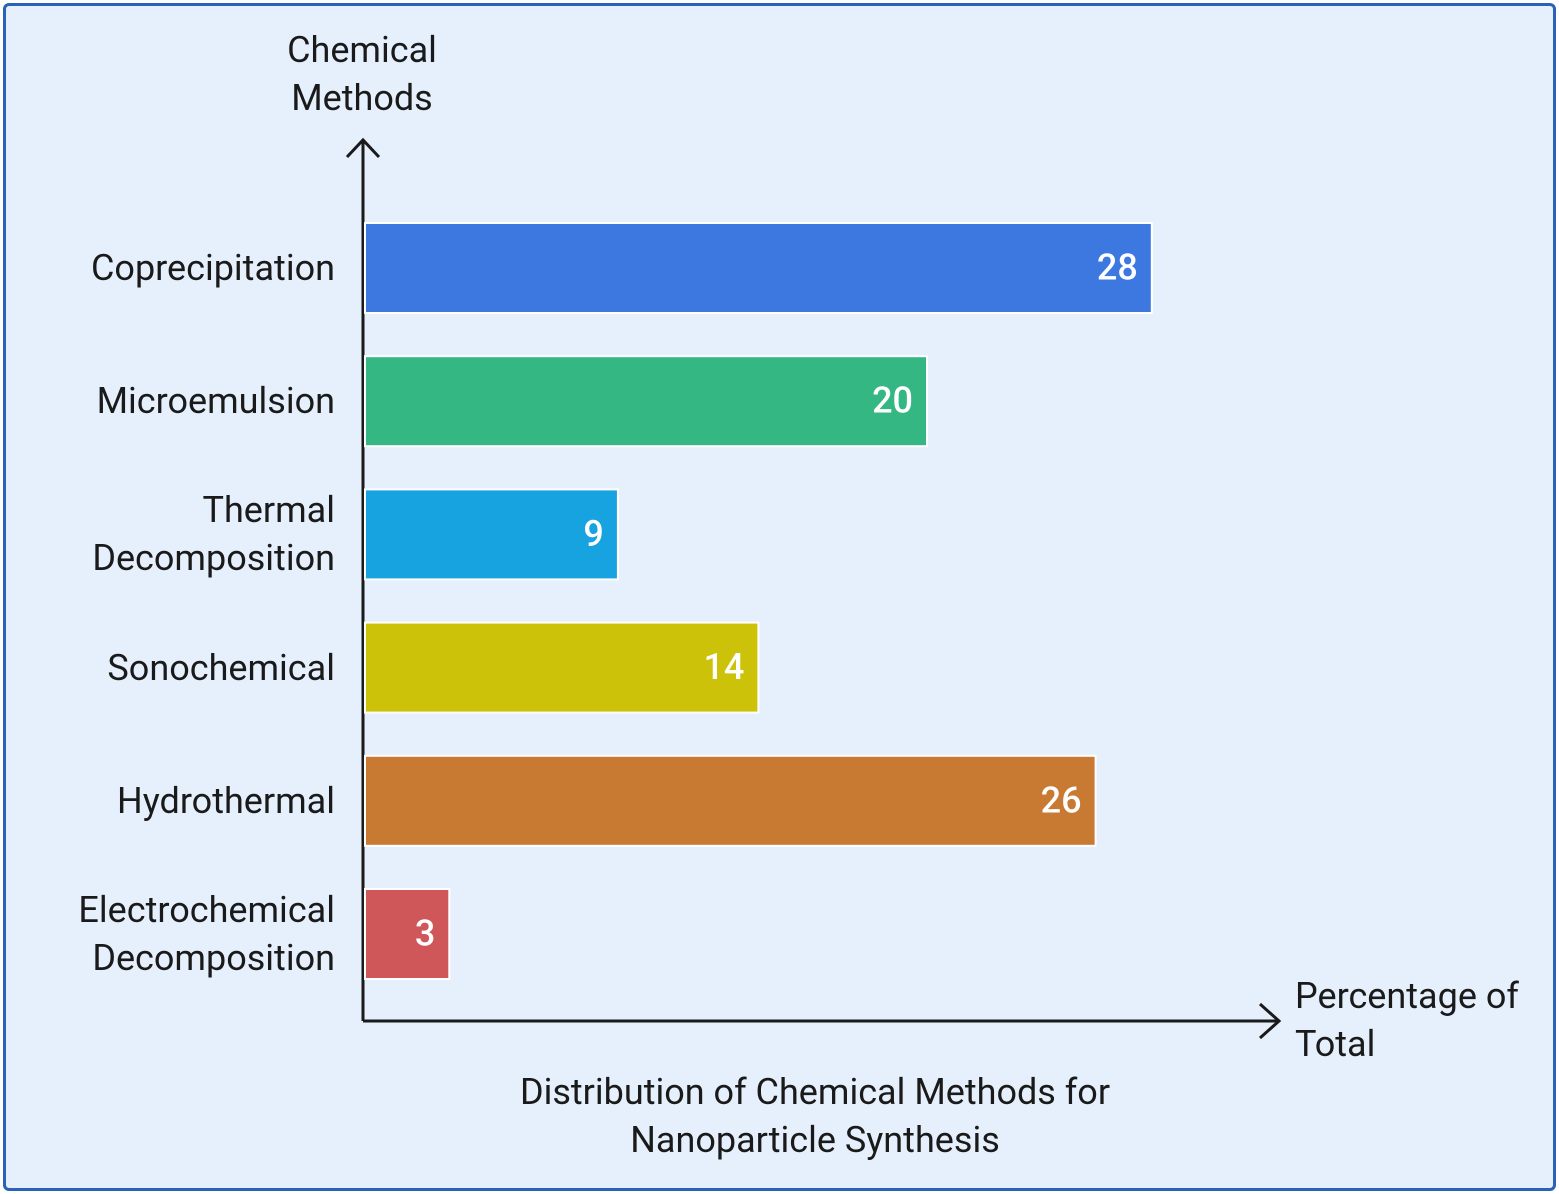 The height and width of the screenshot is (1194, 1559). What do you see at coordinates (212, 268) in the screenshot?
I see `category-label: Coprecipitation` at bounding box center [212, 268].